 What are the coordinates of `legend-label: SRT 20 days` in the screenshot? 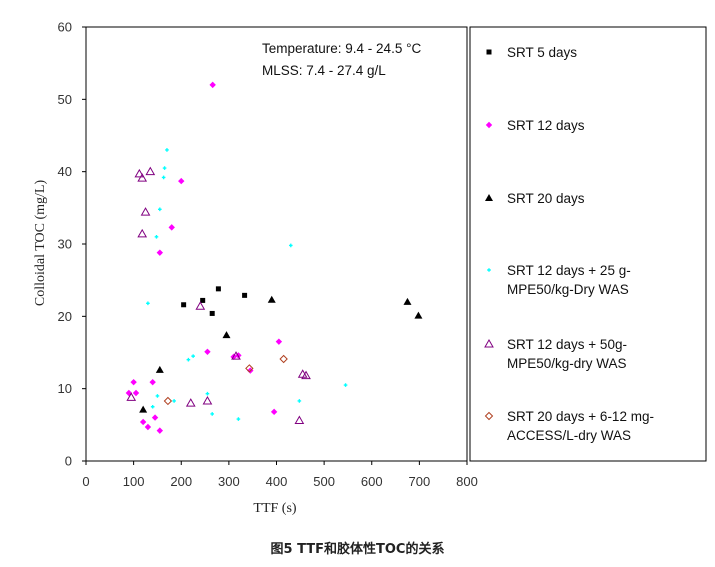 It's located at (546, 198).